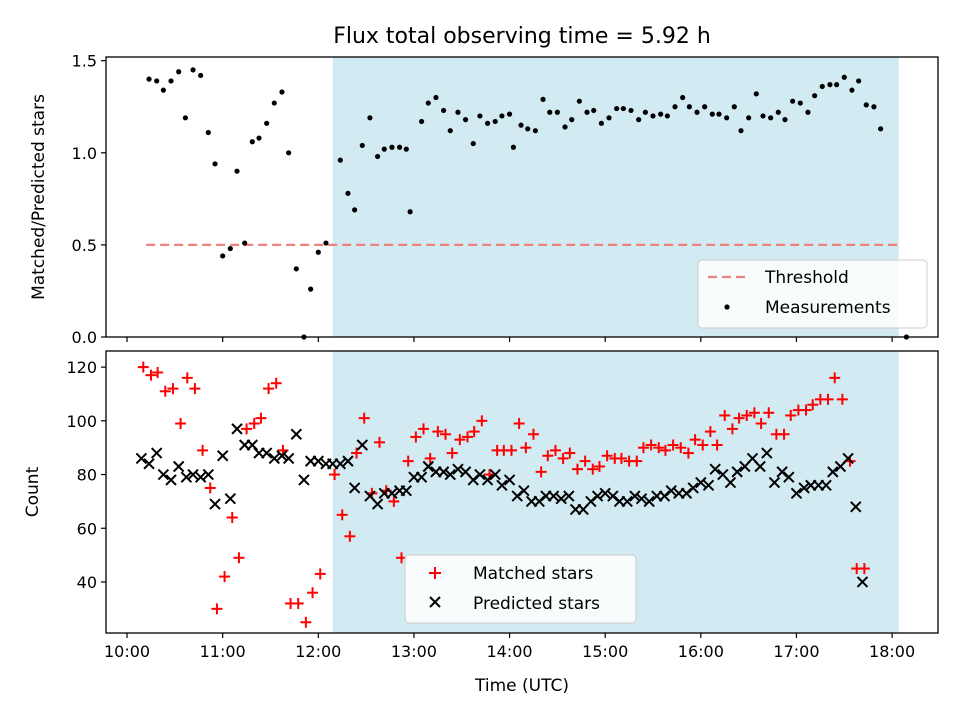  What do you see at coordinates (536, 604) in the screenshot?
I see `legend-predicted-label: Predicted stars` at bounding box center [536, 604].